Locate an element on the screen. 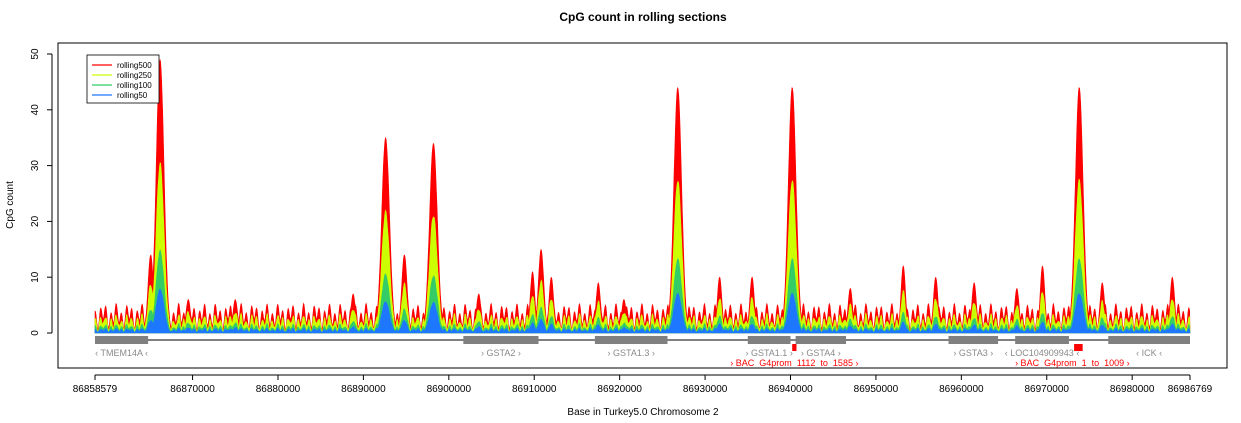 Image resolution: width=1241 pixels, height=423 pixels. y-tick-label: 20 is located at coordinates (35, 221).